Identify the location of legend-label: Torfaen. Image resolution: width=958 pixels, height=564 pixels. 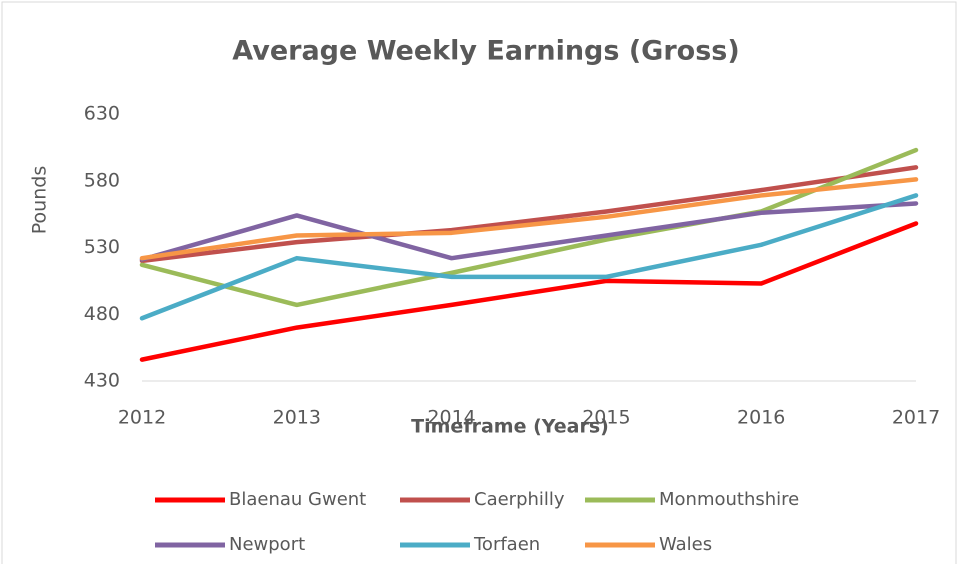
(506, 544).